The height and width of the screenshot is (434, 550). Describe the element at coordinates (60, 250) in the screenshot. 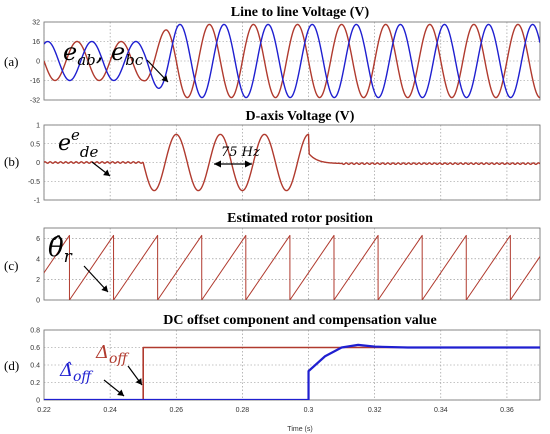

I see `annotation-theta-r: θ̂r` at that location.